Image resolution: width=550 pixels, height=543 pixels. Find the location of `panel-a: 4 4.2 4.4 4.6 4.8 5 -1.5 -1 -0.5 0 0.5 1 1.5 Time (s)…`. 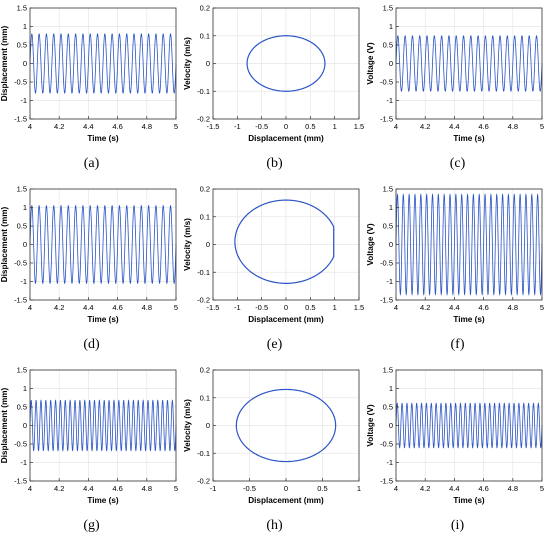

panel-a: 4 4.2 4.4 4.6 4.8 5 -1.5 -1 -0.5 0 0.5 1 1.5 Time (s)… is located at coordinates (91, 90).